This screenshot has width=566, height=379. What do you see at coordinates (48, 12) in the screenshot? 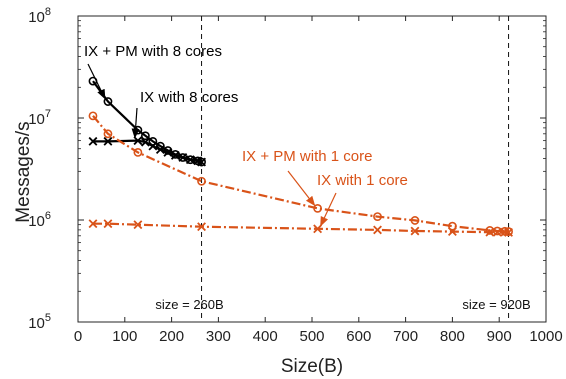
I see `y-tick-exponent: 8` at bounding box center [48, 12].